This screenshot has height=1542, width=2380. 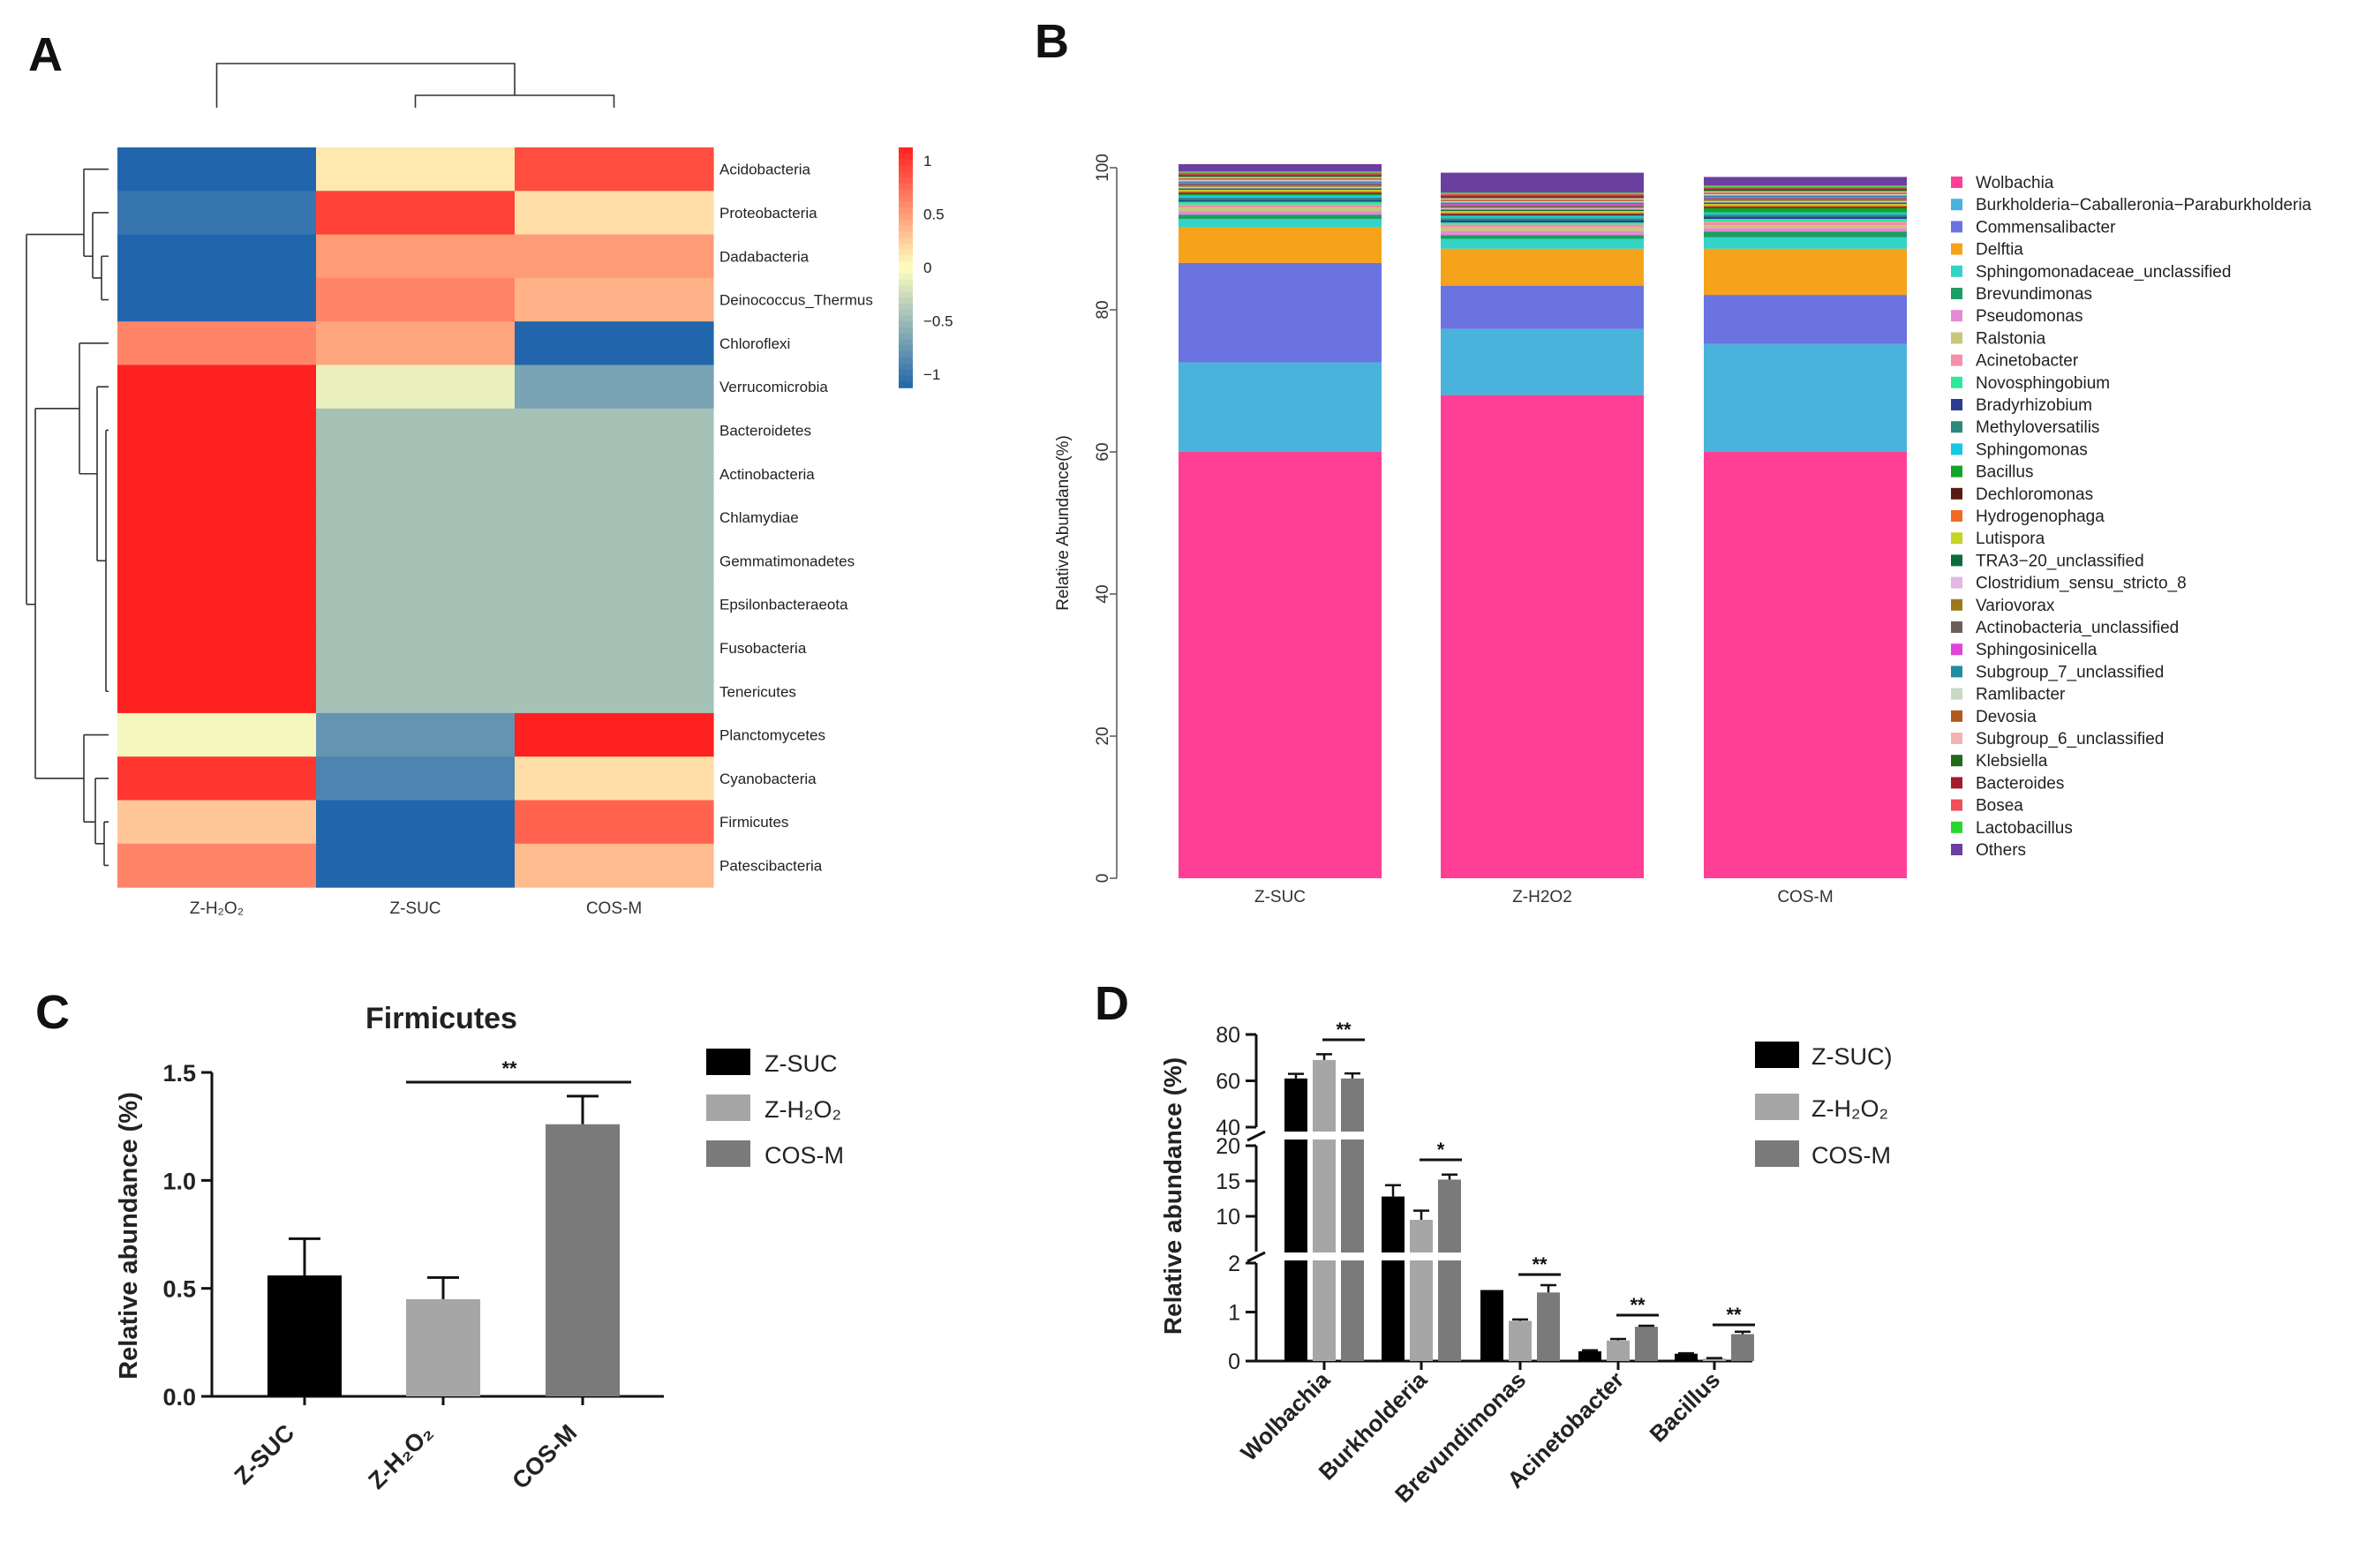 What do you see at coordinates (1956, 227) in the screenshot?
I see `legend-swatch-commensalibacter` at bounding box center [1956, 227].